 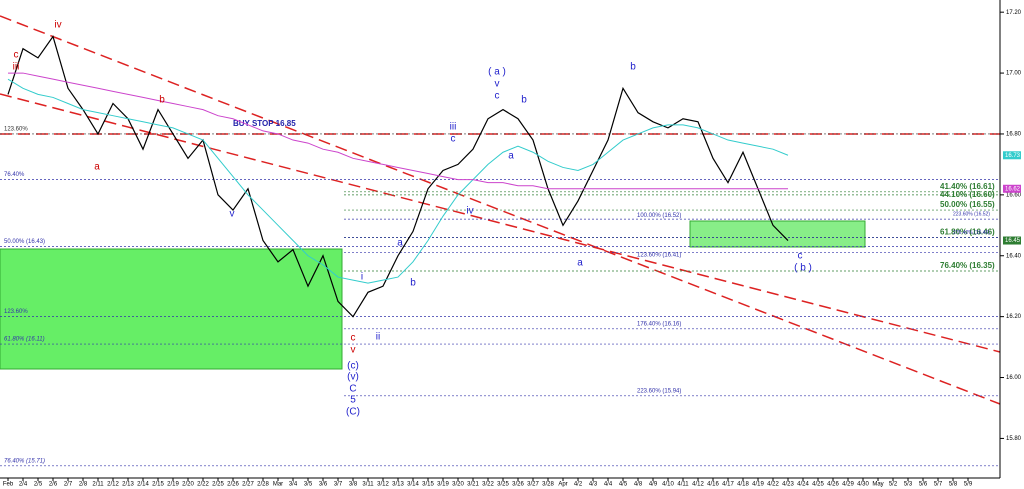 What do you see at coordinates (8, 485) in the screenshot?
I see `x-tick-label: Feb` at bounding box center [8, 485].